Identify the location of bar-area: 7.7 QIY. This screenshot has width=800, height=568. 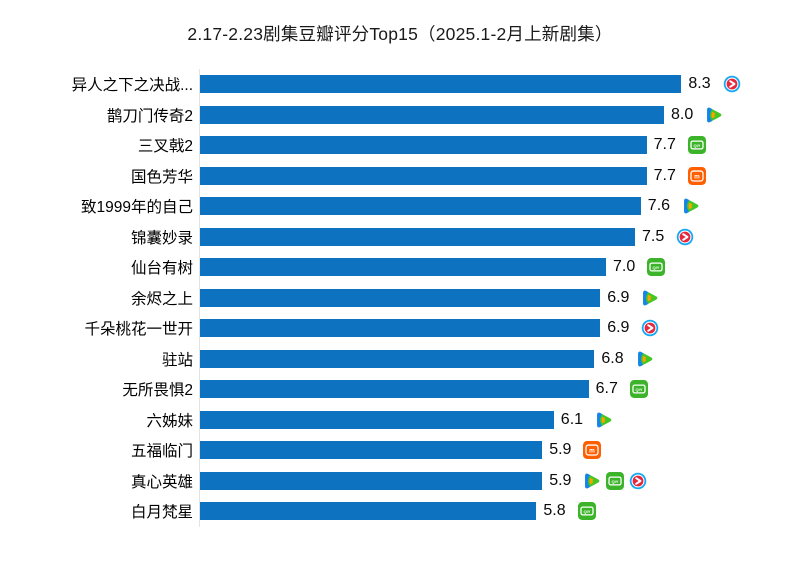
(499, 145).